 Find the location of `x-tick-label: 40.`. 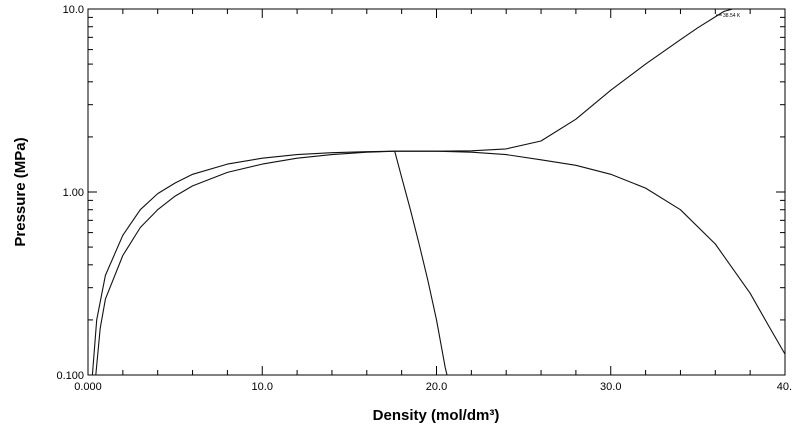

x-tick-label: 40. is located at coordinates (784, 387).